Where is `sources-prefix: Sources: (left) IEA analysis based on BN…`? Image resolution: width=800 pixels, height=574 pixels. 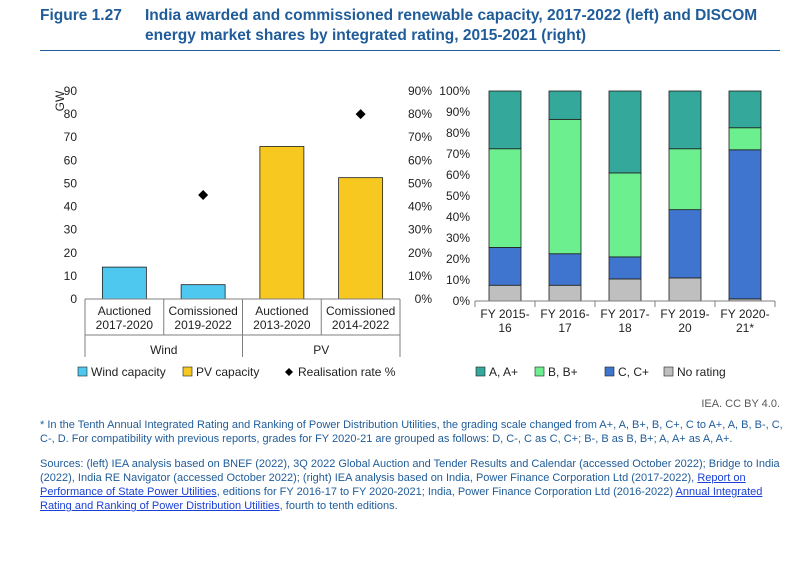
sources-prefix: Sources: (left) IEA analysis based on BN… is located at coordinates (410, 471).